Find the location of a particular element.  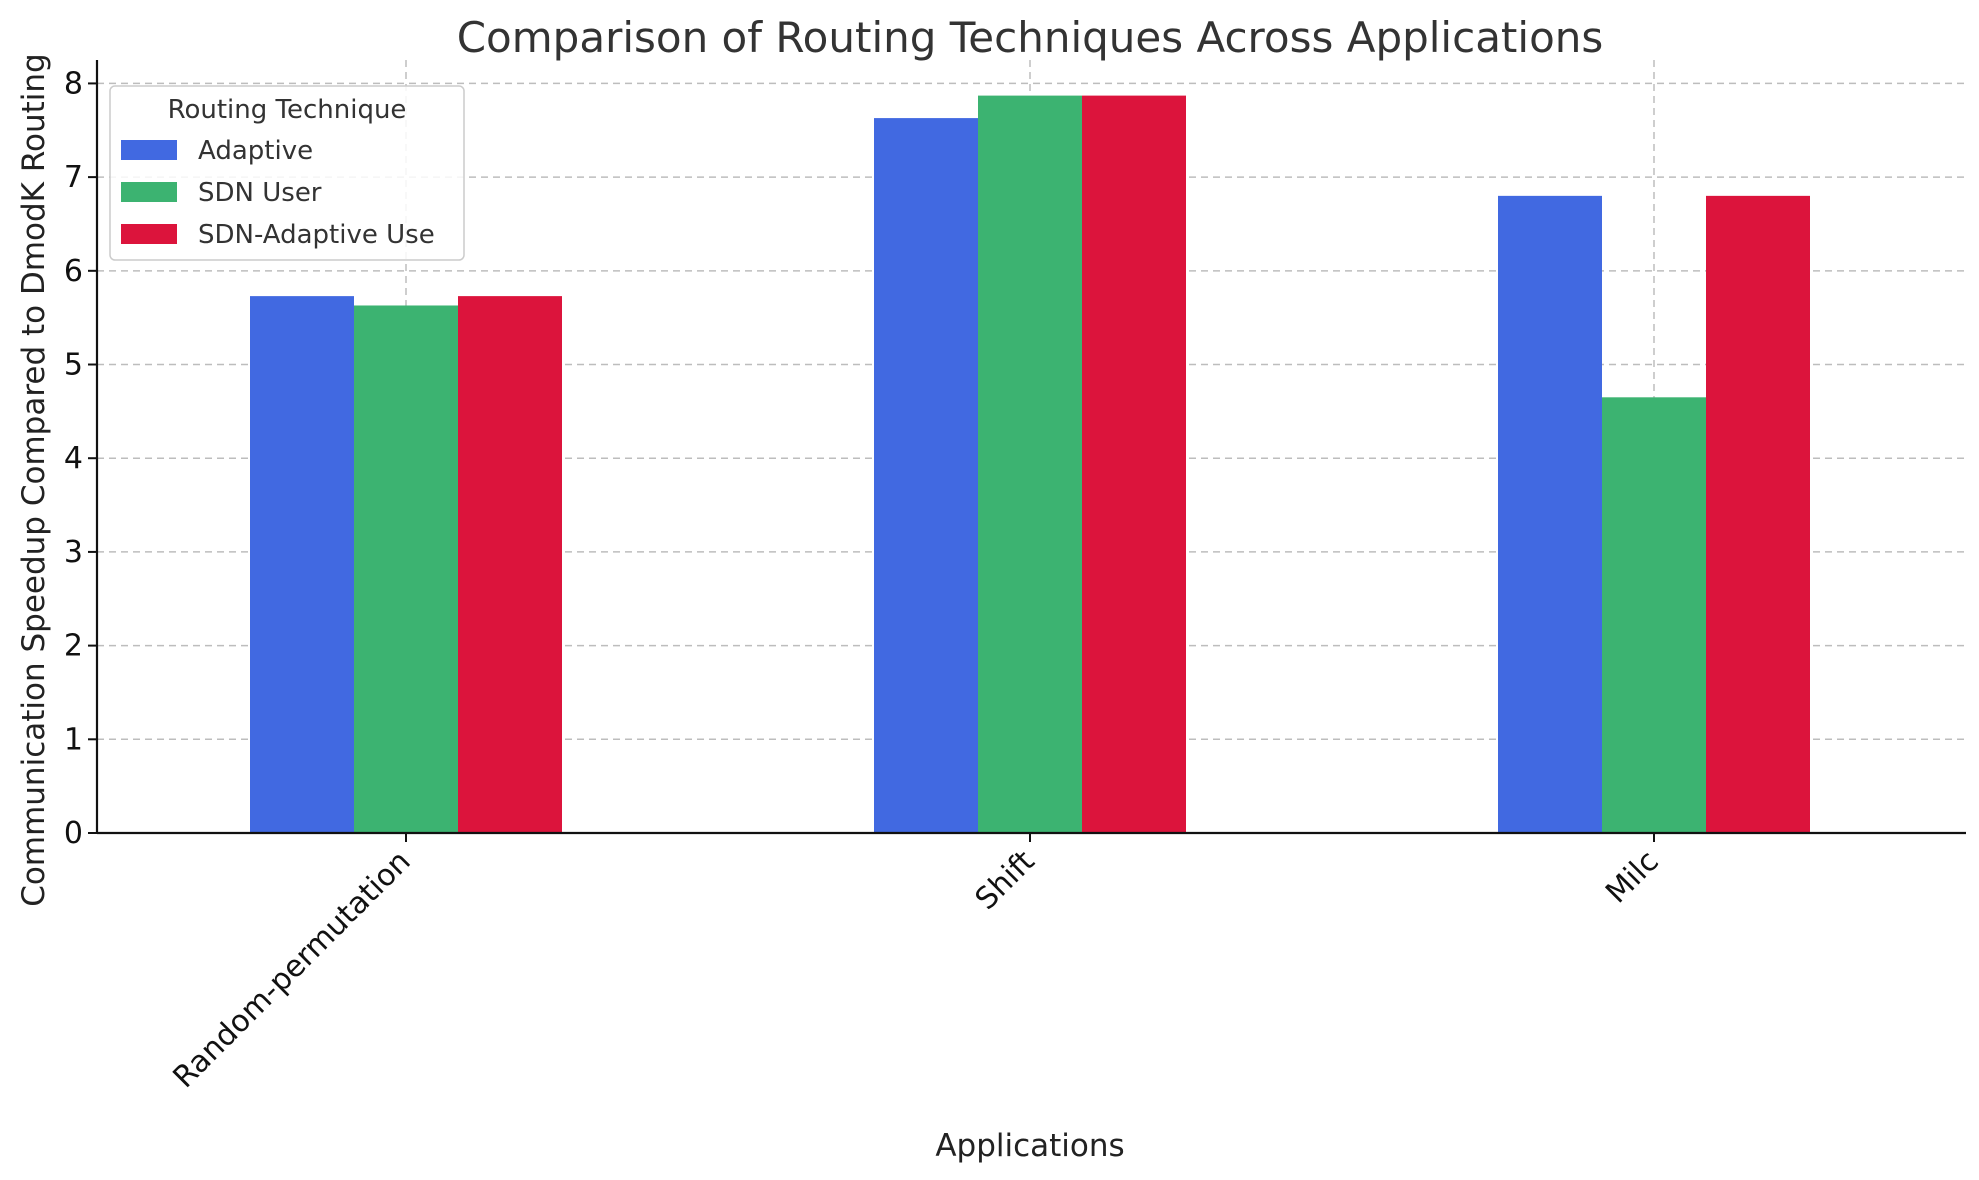

y-tick-label: 2 is located at coordinates (73, 646).